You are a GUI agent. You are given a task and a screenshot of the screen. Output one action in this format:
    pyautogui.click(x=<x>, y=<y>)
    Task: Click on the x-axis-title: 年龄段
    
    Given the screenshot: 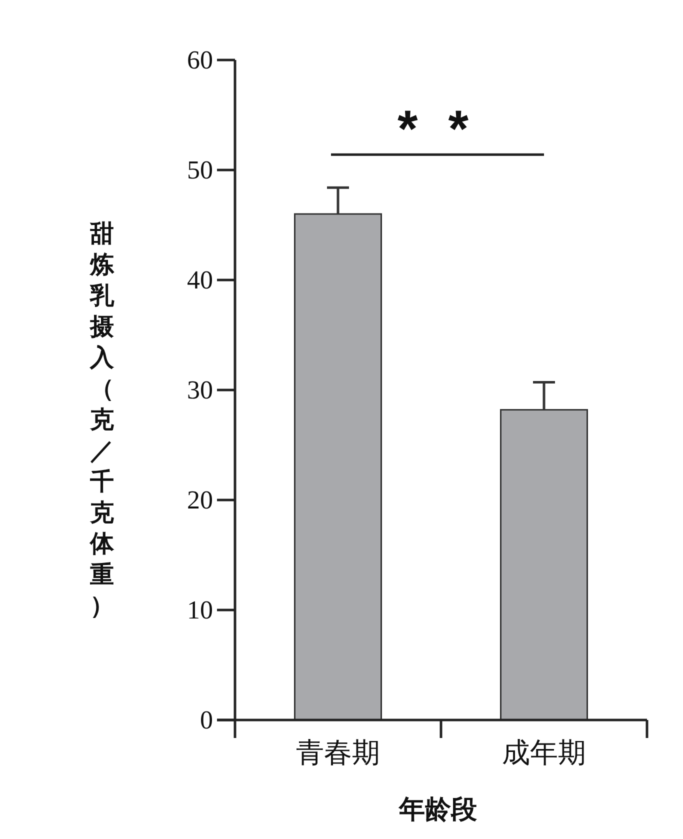 What is the action you would take?
    pyautogui.click(x=438, y=809)
    